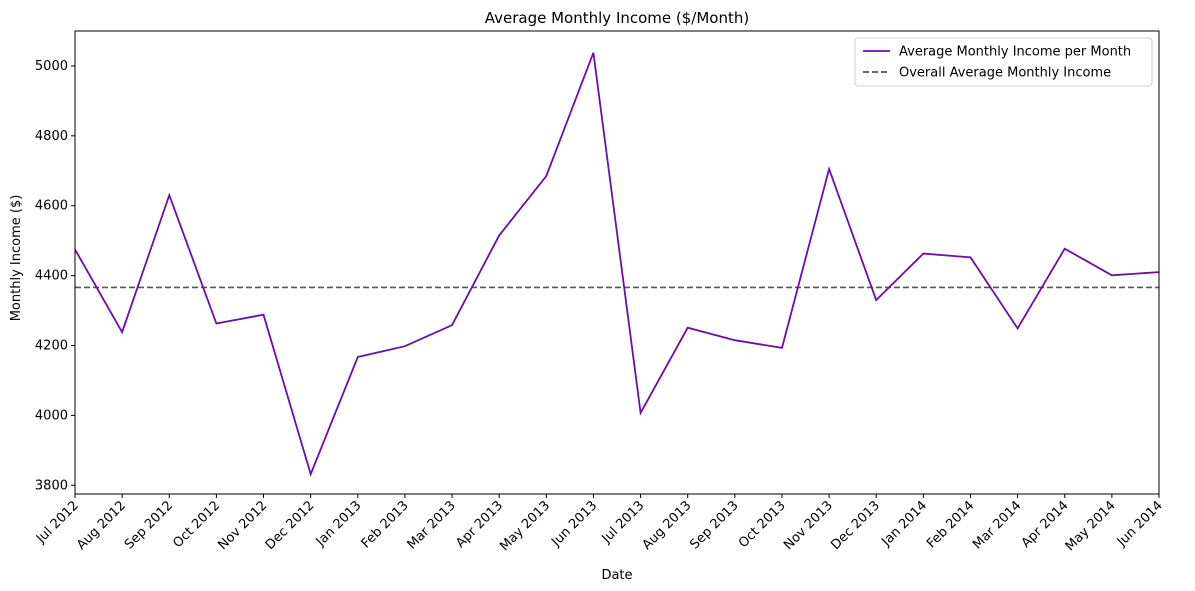 Image resolution: width=1195 pixels, height=591 pixels. Describe the element at coordinates (51, 276) in the screenshot. I see `y-tick-label: 4400` at that location.